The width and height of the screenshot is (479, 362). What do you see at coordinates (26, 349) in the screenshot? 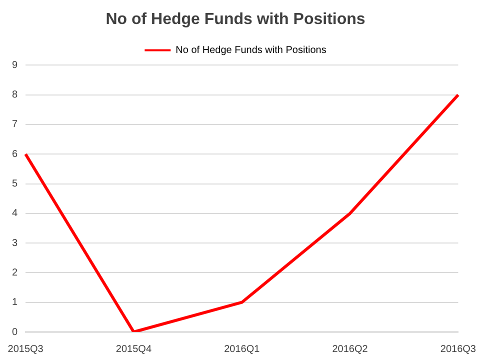
I see `x-tick-label: 2015Q3` at bounding box center [26, 349].